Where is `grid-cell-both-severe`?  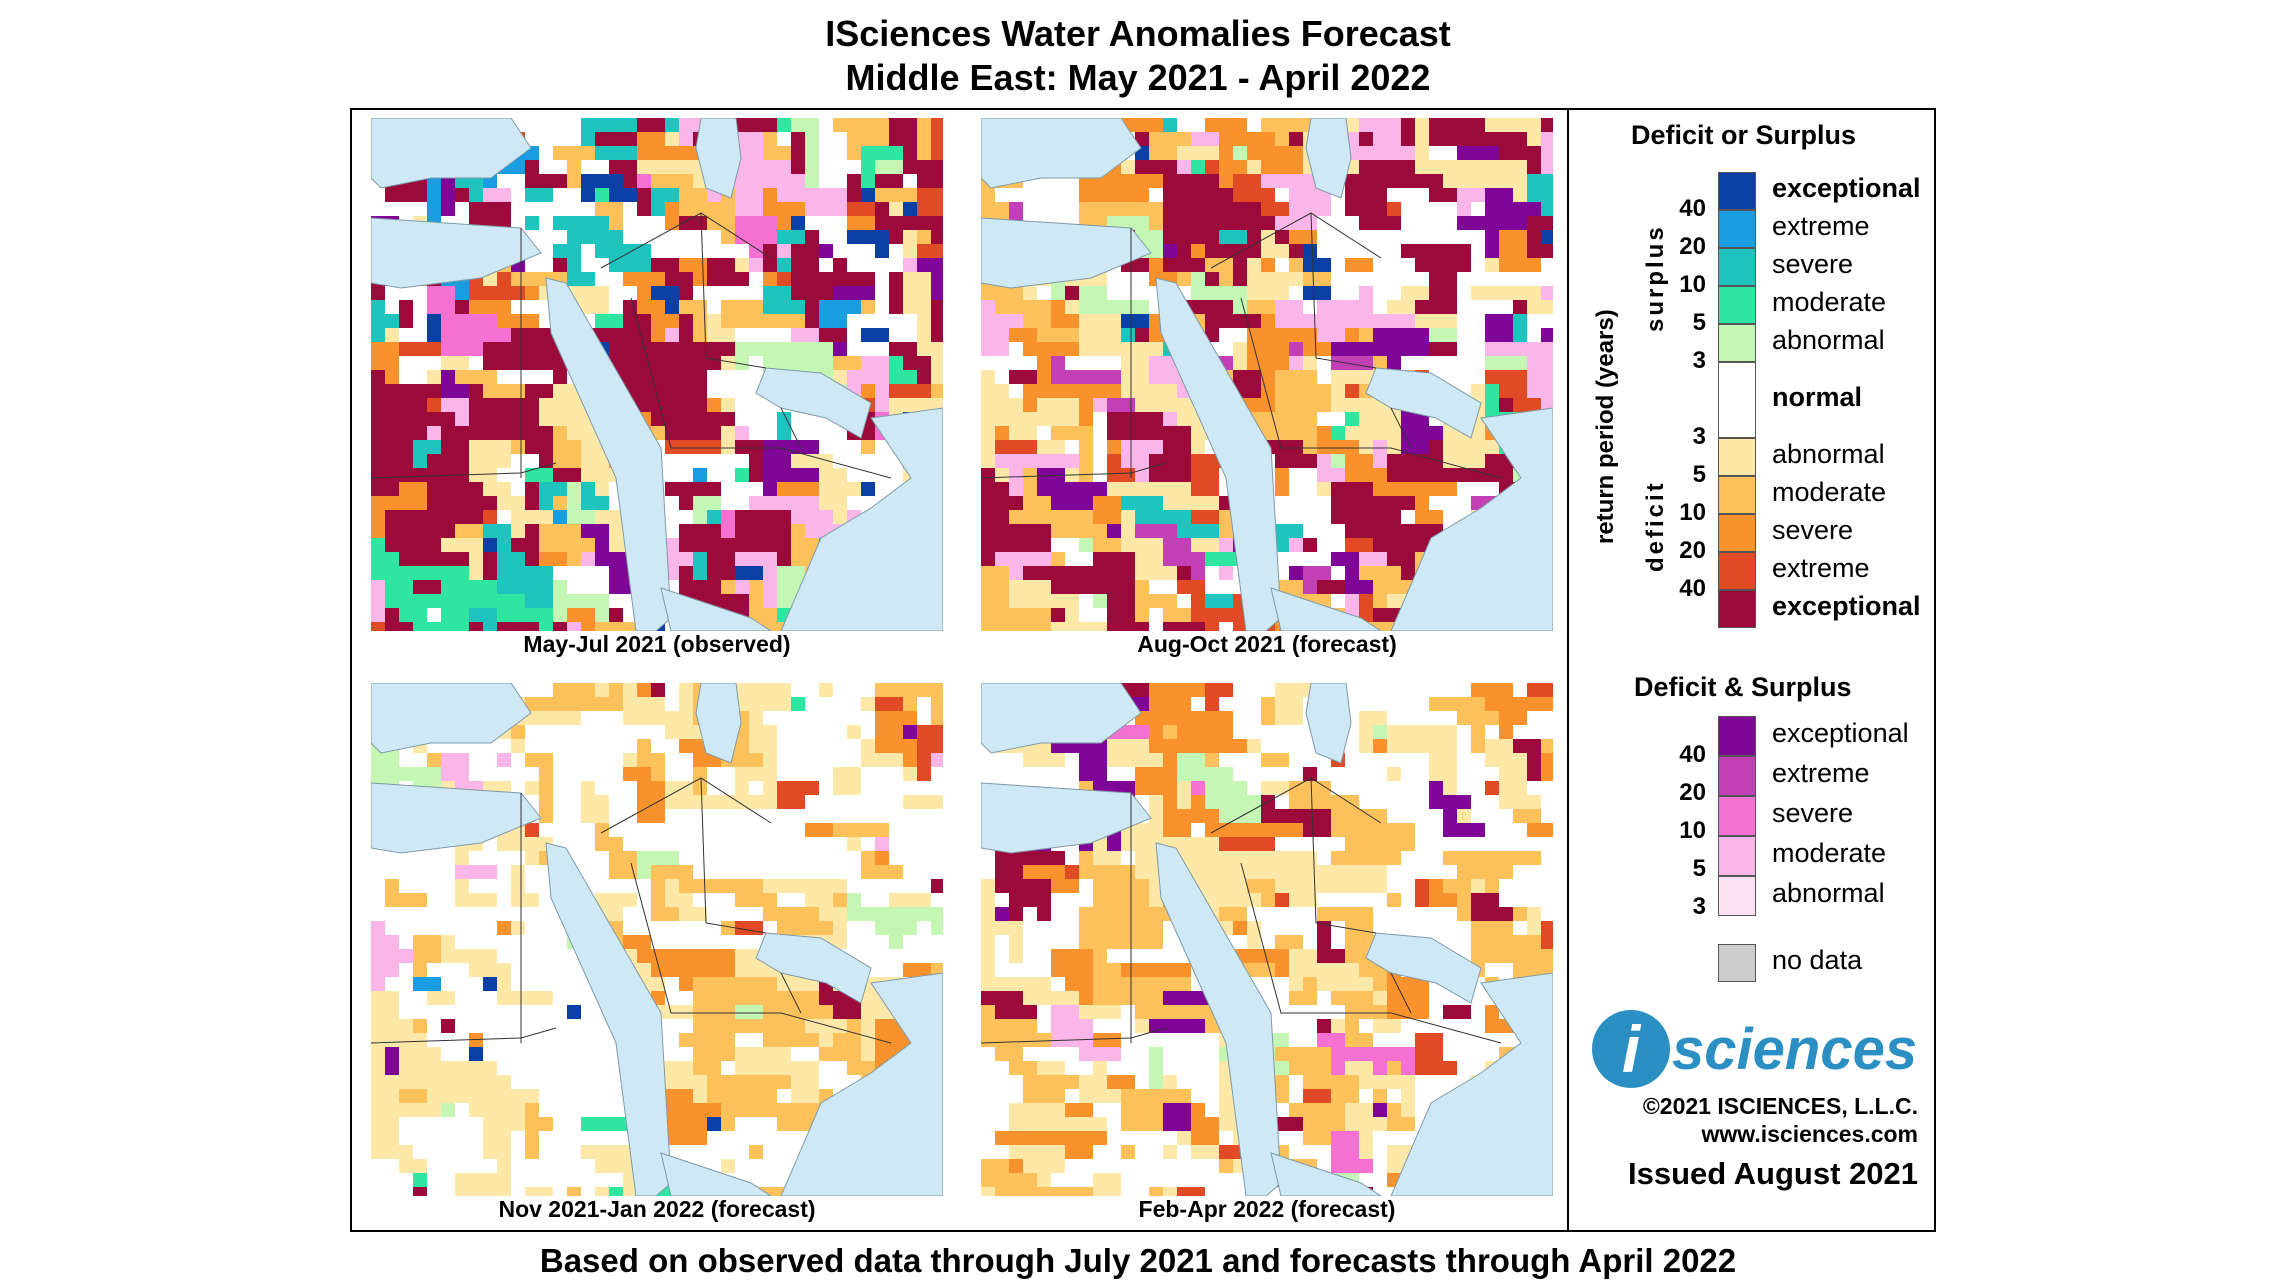 grid-cell-both-severe is located at coordinates (756, 223).